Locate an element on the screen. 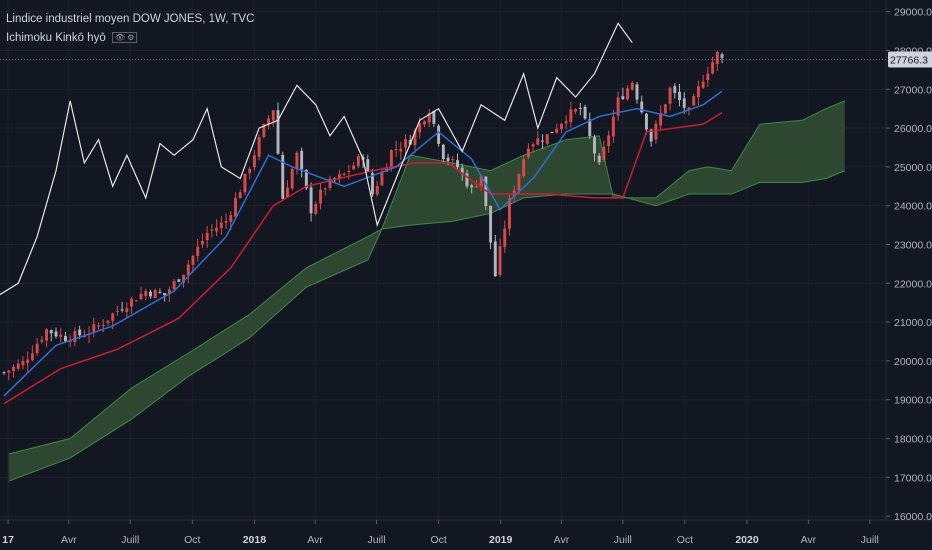 Image resolution: width=932 pixels, height=550 pixels. cloud-bullish-area is located at coordinates (737, 153).